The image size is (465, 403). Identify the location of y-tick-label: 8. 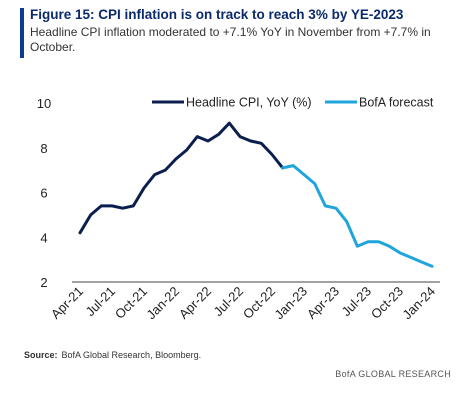
(43, 148).